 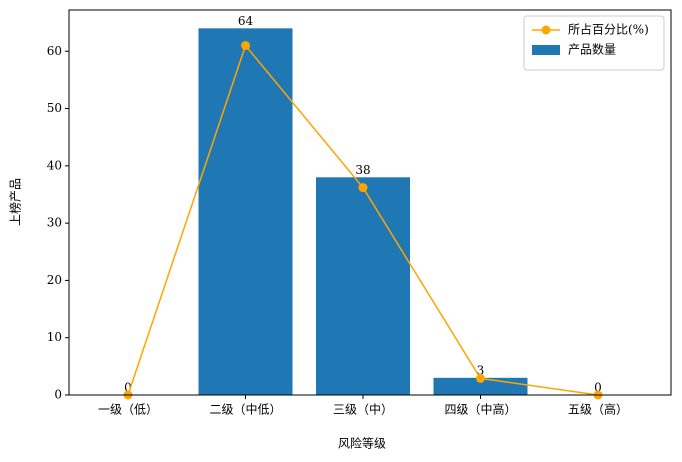 What do you see at coordinates (58, 395) in the screenshot?
I see `y-tick-label: 0` at bounding box center [58, 395].